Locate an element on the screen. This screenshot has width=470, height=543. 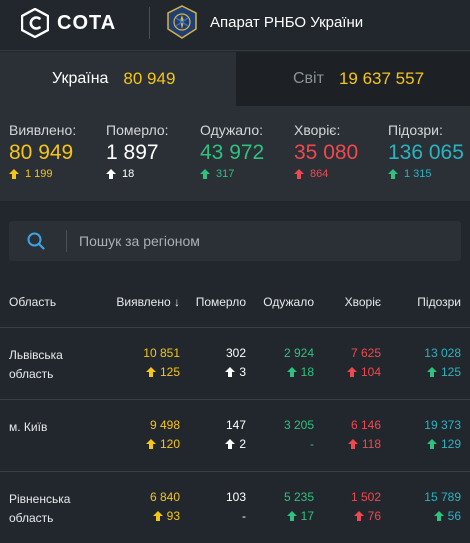
th-recovered: Одужало is located at coordinates (288, 302).